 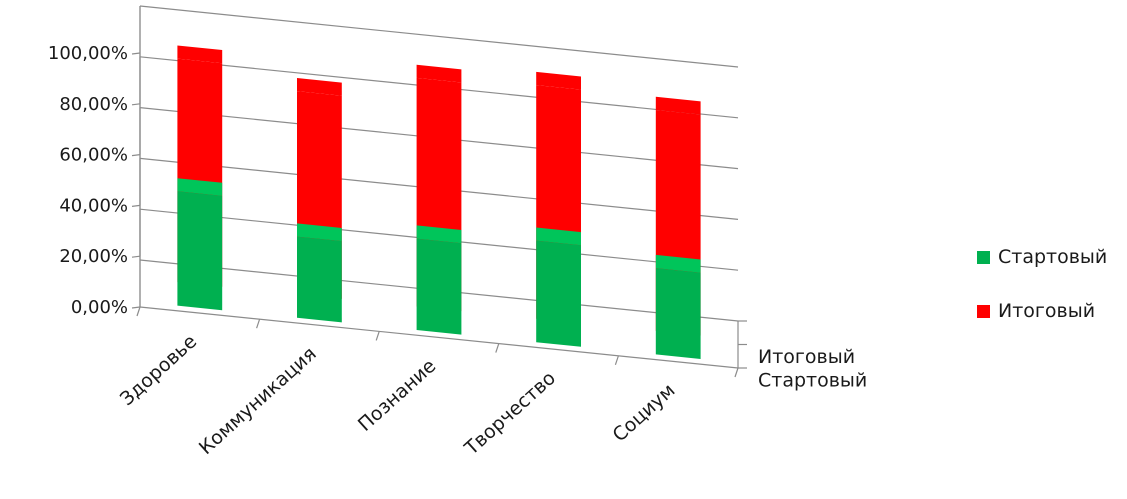 What do you see at coordinates (644, 412) in the screenshot?
I see `category-label: Социум` at bounding box center [644, 412].